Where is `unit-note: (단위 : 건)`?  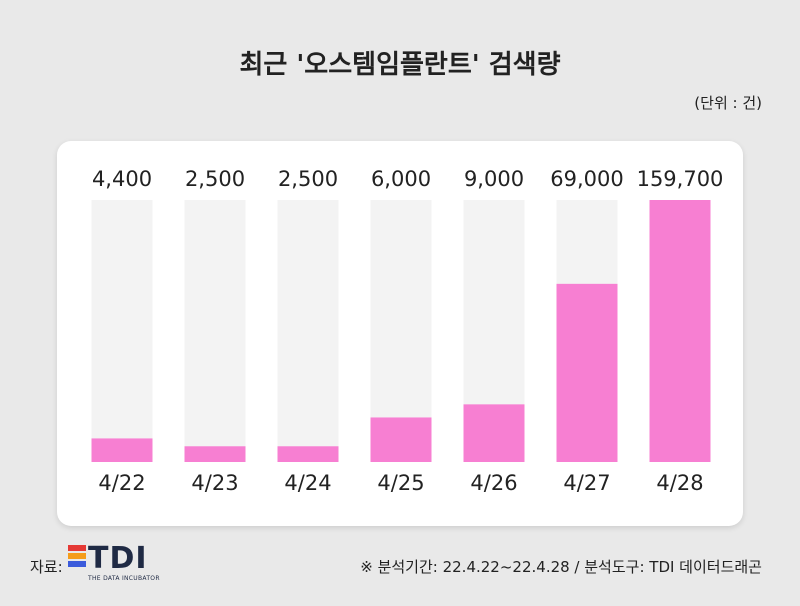
unit-note: (단위 : 건) is located at coordinates (728, 103).